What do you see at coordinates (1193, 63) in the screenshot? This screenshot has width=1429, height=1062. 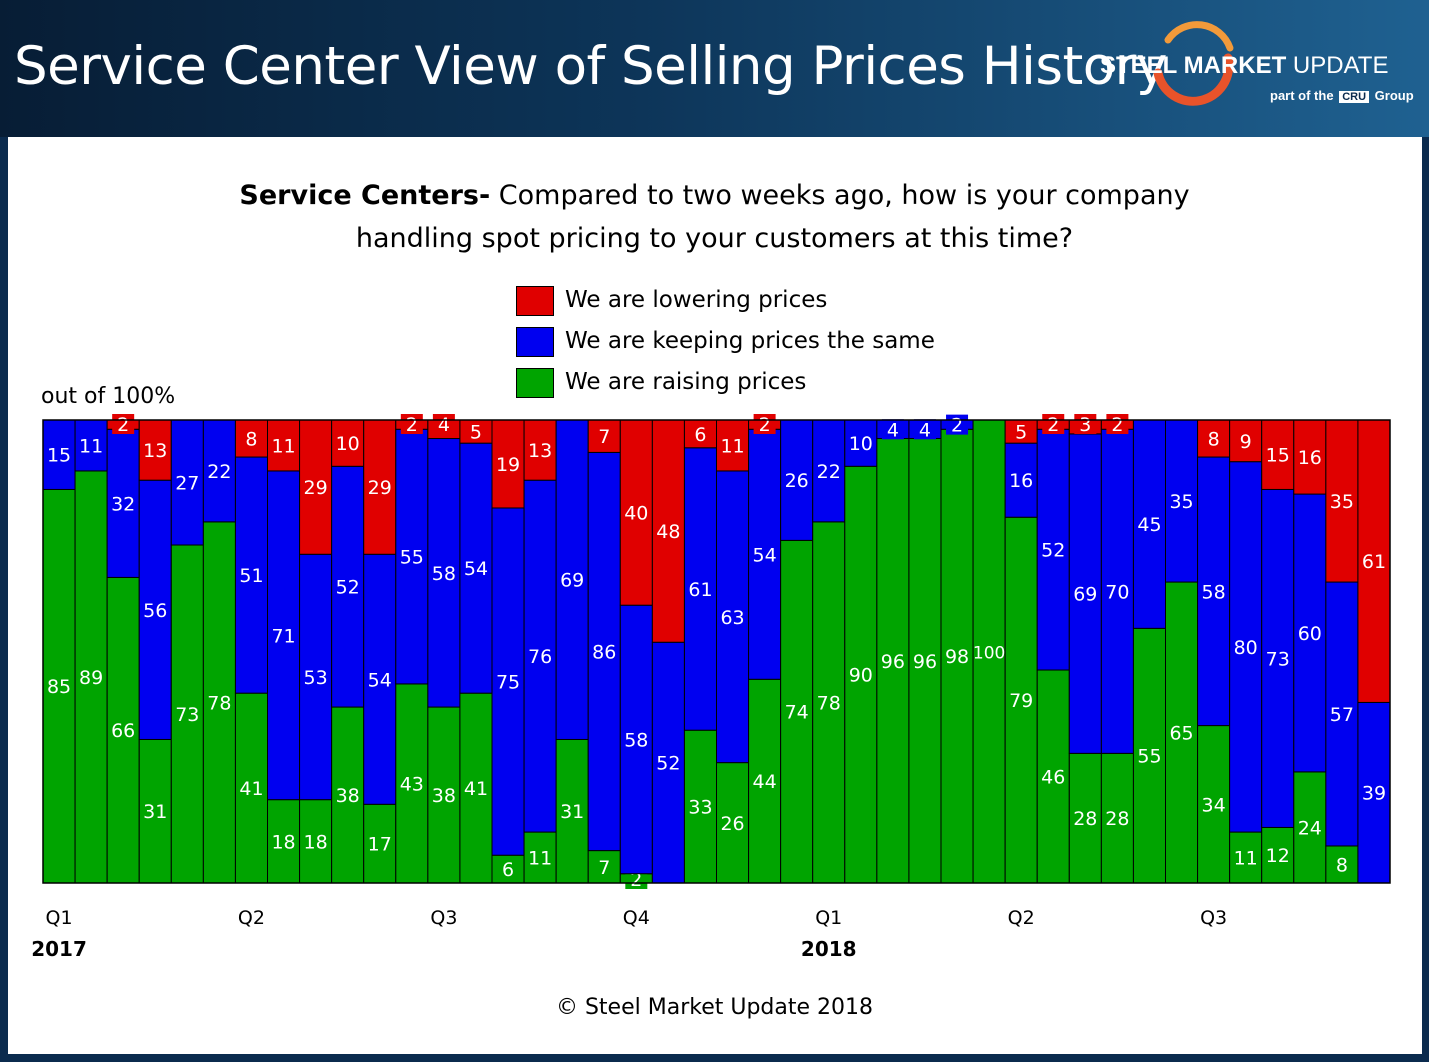 I see `brand-swoosh-icon` at bounding box center [1193, 63].